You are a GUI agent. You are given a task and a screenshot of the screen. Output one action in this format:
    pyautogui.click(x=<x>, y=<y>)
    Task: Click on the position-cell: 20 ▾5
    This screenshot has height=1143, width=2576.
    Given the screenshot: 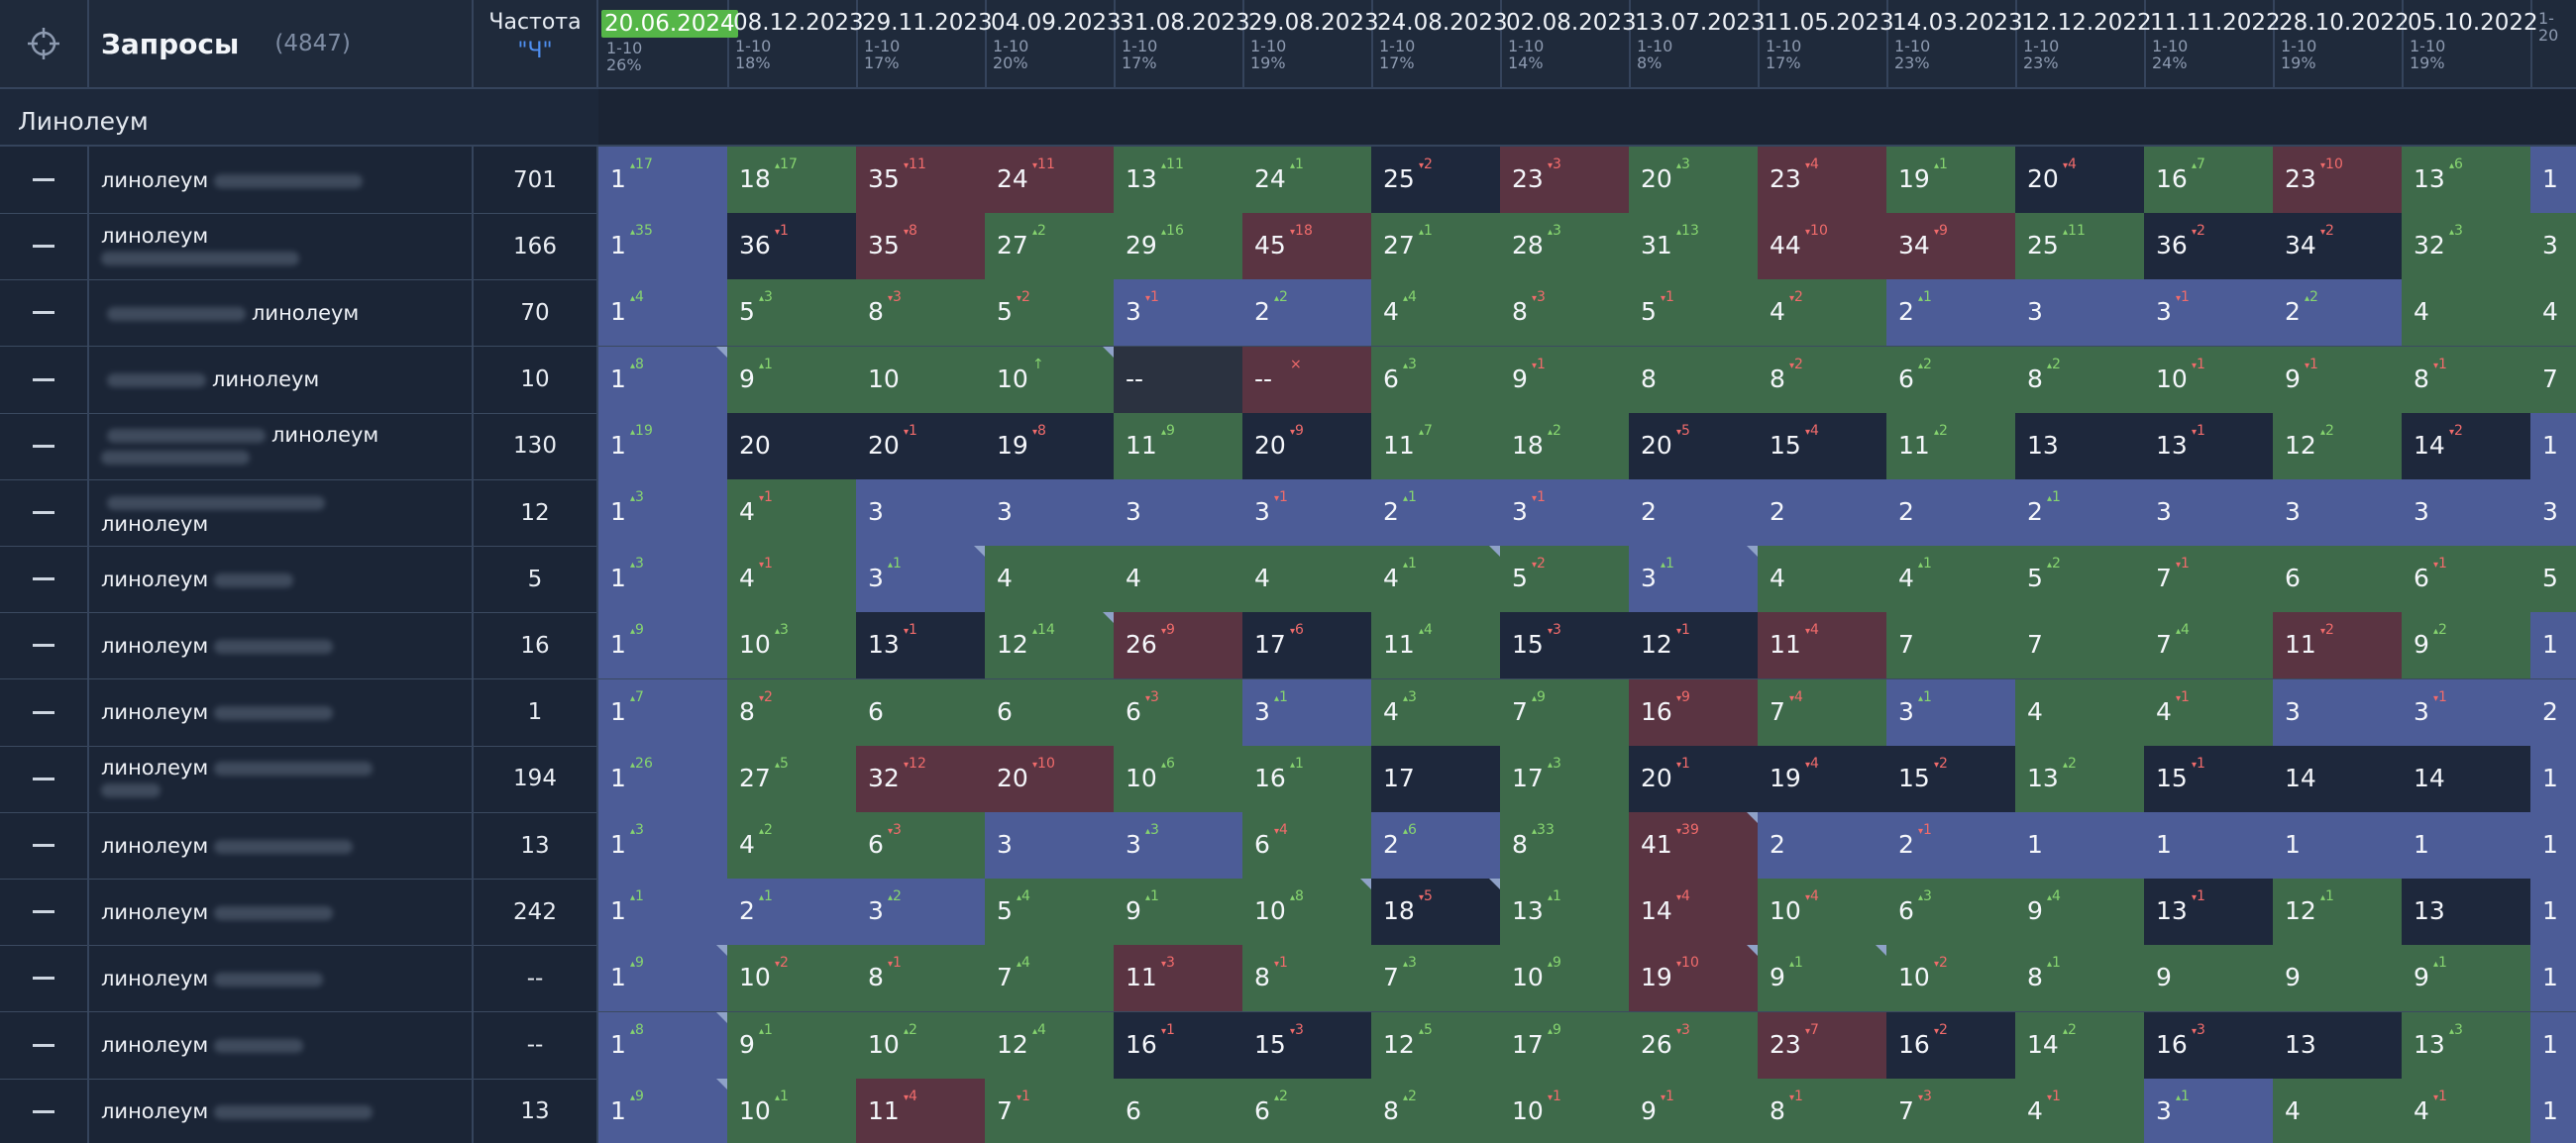 What is the action you would take?
    pyautogui.click(x=1694, y=445)
    